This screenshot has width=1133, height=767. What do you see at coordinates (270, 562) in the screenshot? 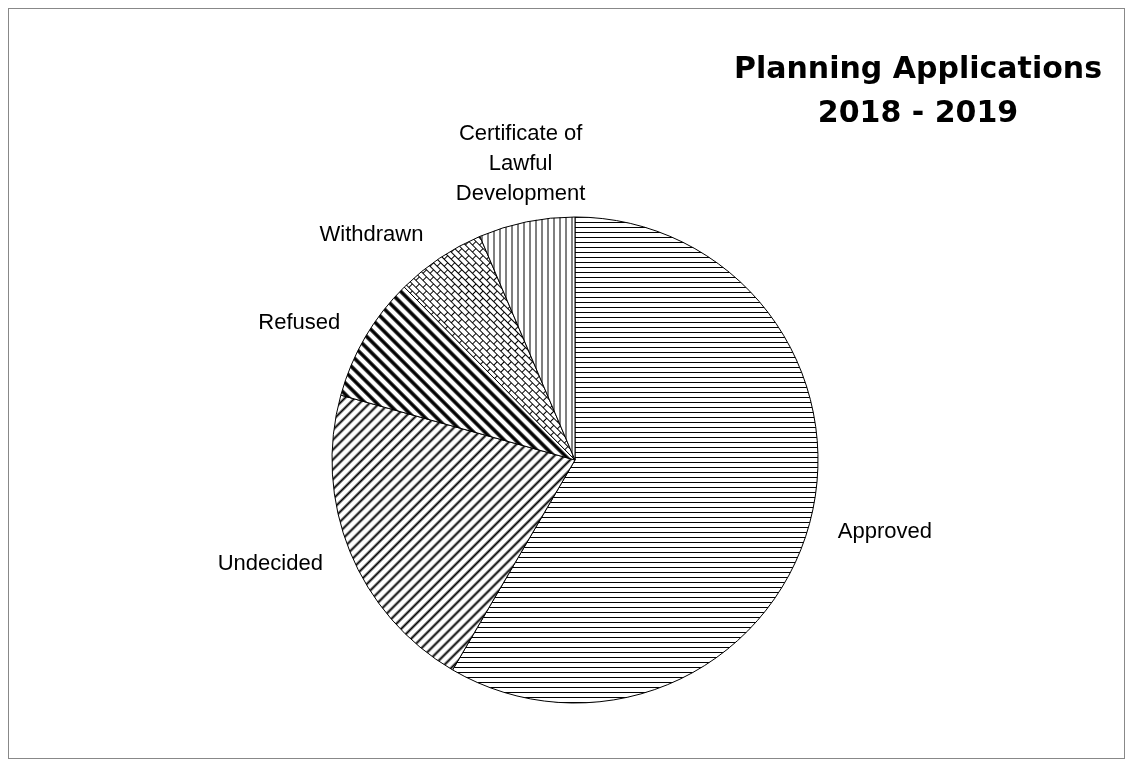
I see `slice-label: Undecided` at bounding box center [270, 562].